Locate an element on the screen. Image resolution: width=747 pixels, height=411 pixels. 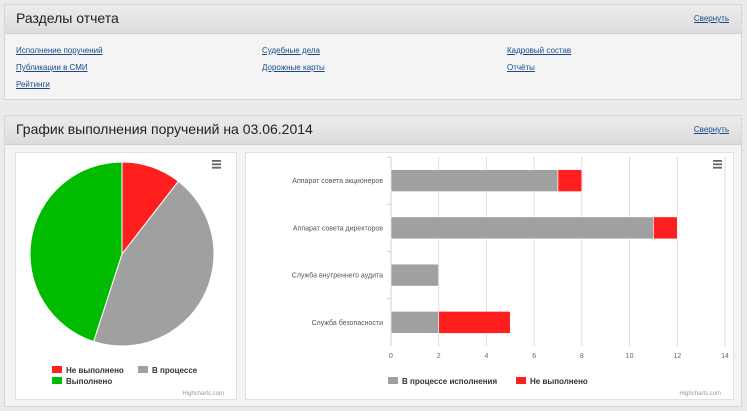
link-reports: Отчёты is located at coordinates (521, 67).